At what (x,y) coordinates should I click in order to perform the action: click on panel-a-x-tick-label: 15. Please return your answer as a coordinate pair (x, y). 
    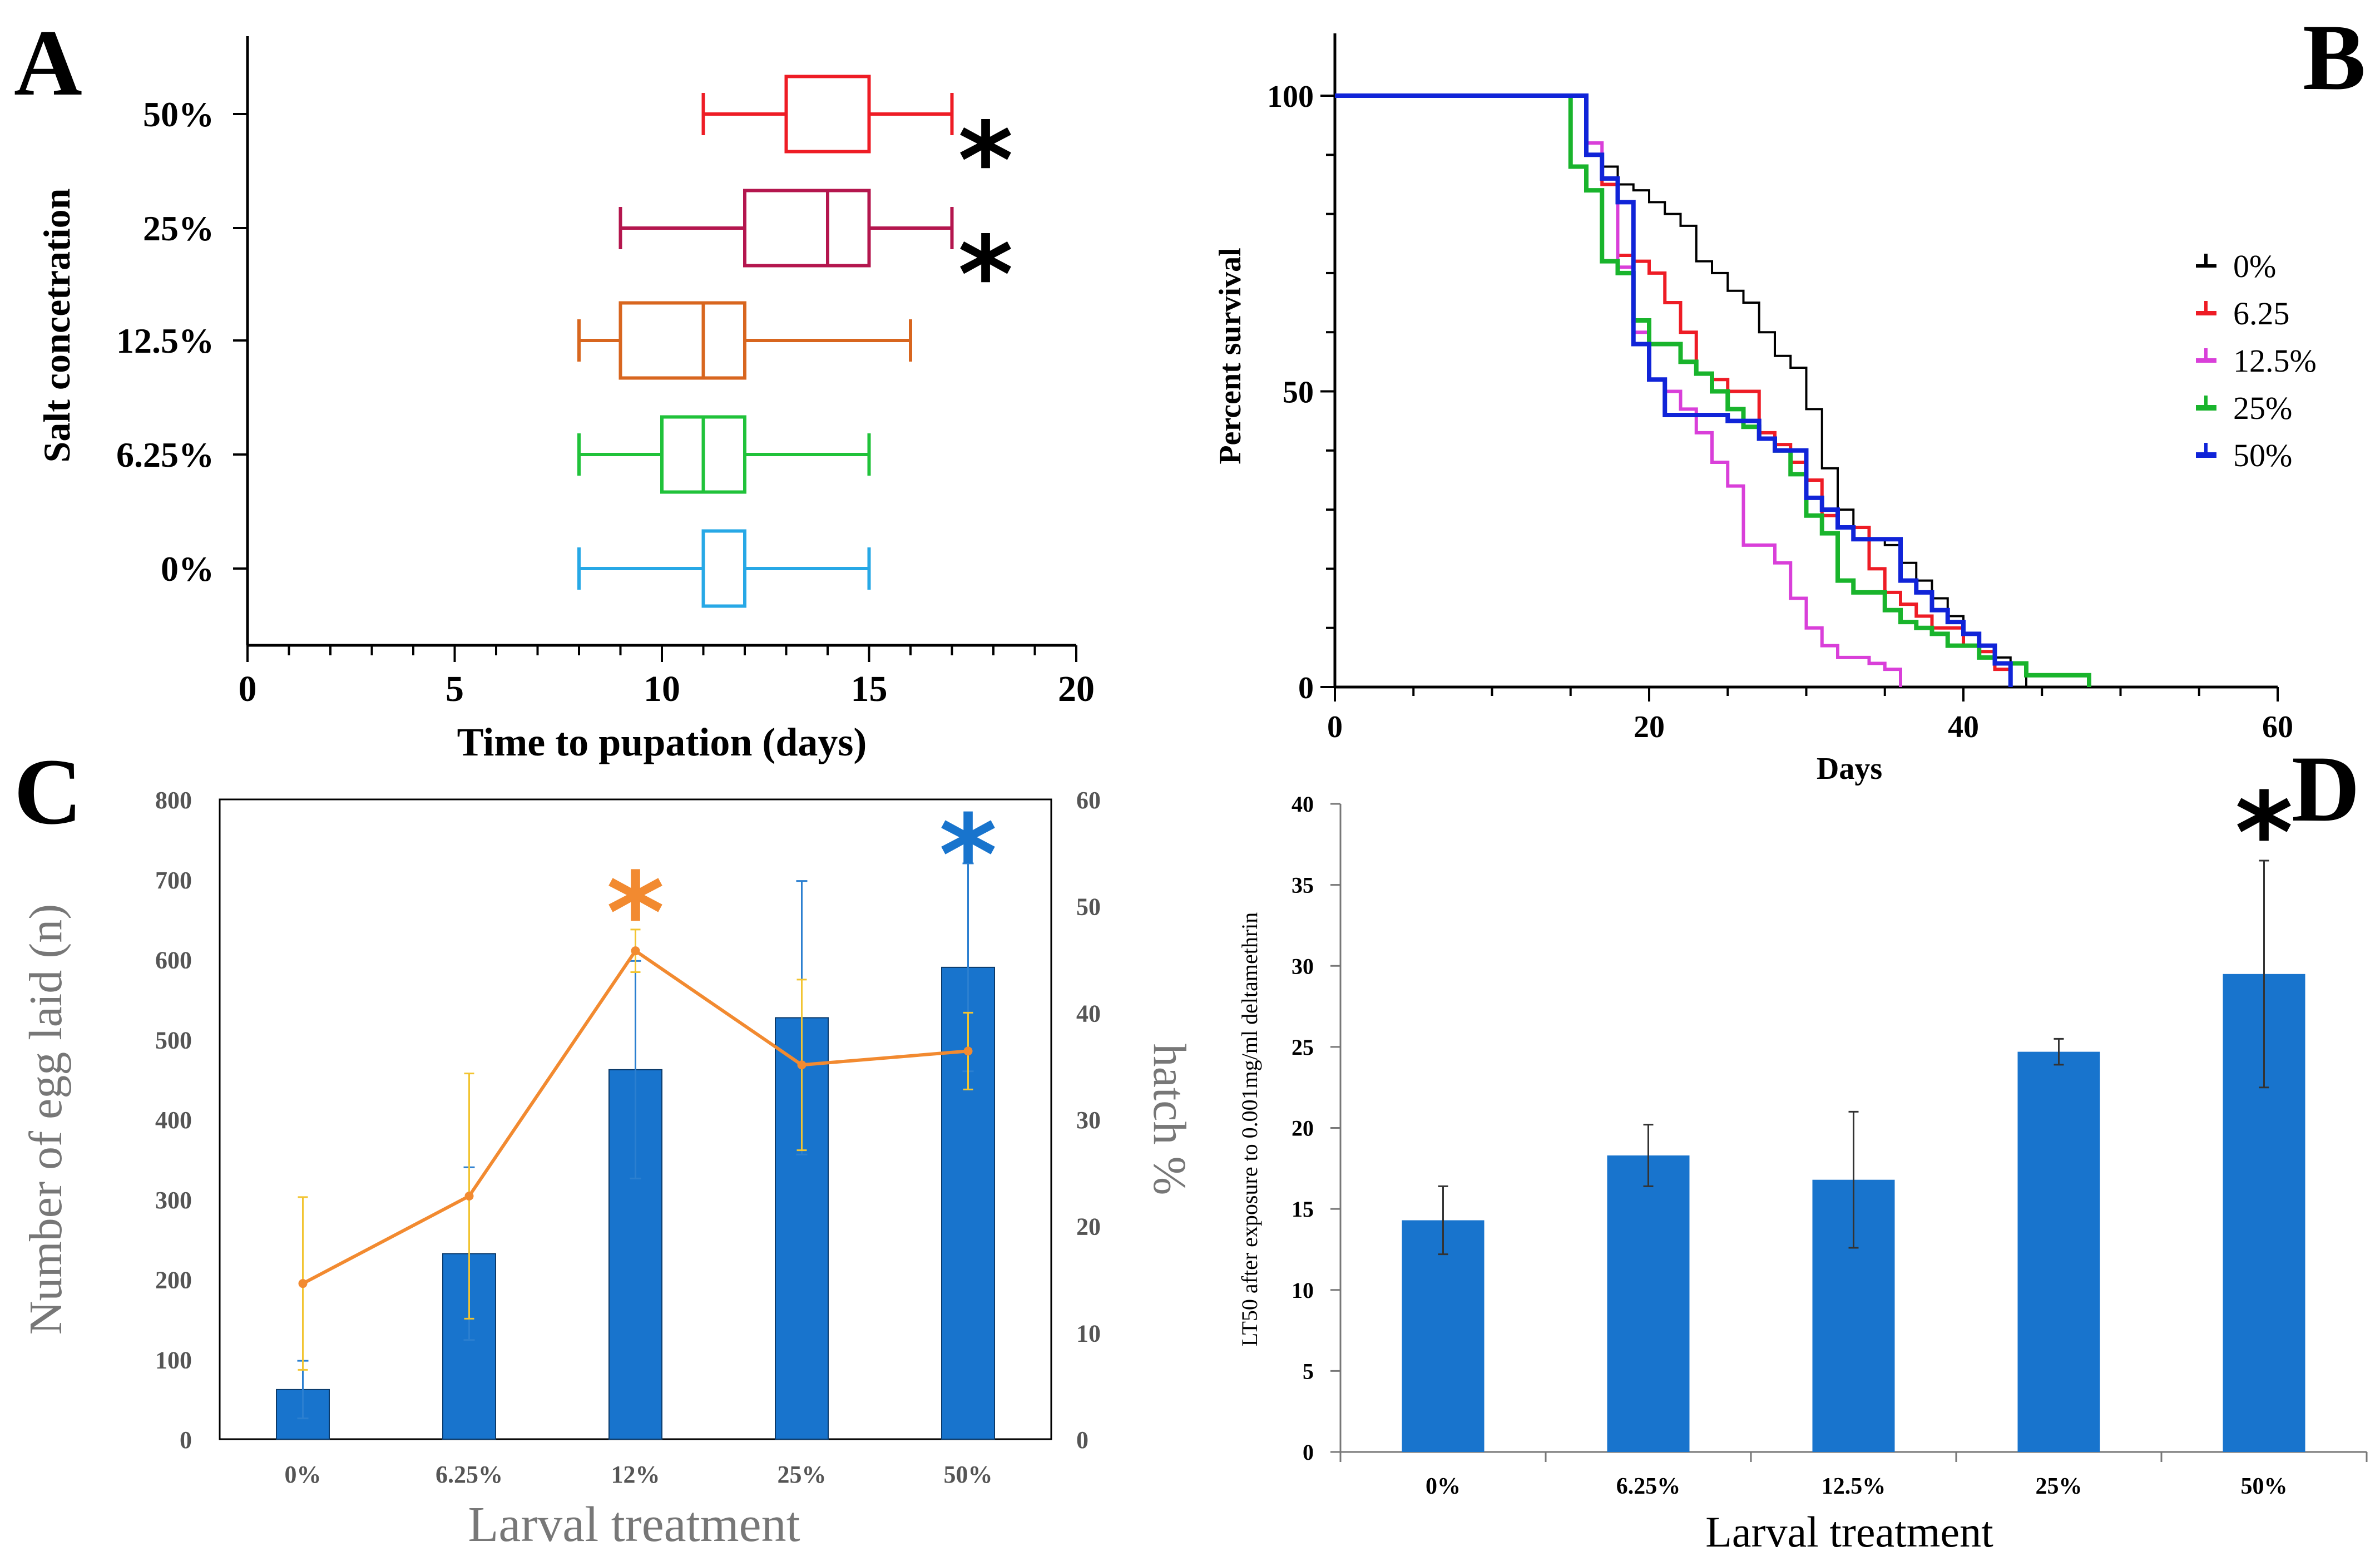
    Looking at the image, I should click on (869, 689).